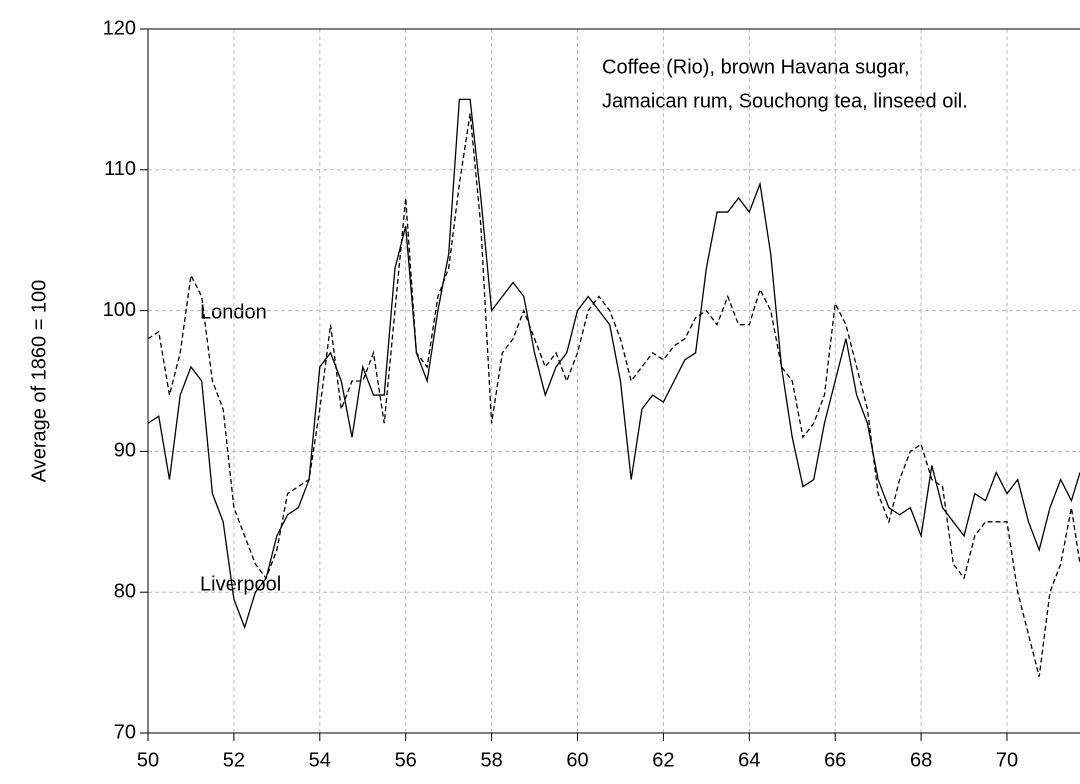 The height and width of the screenshot is (784, 1080). I want to click on x-tick-label: 70, so click(1007, 760).